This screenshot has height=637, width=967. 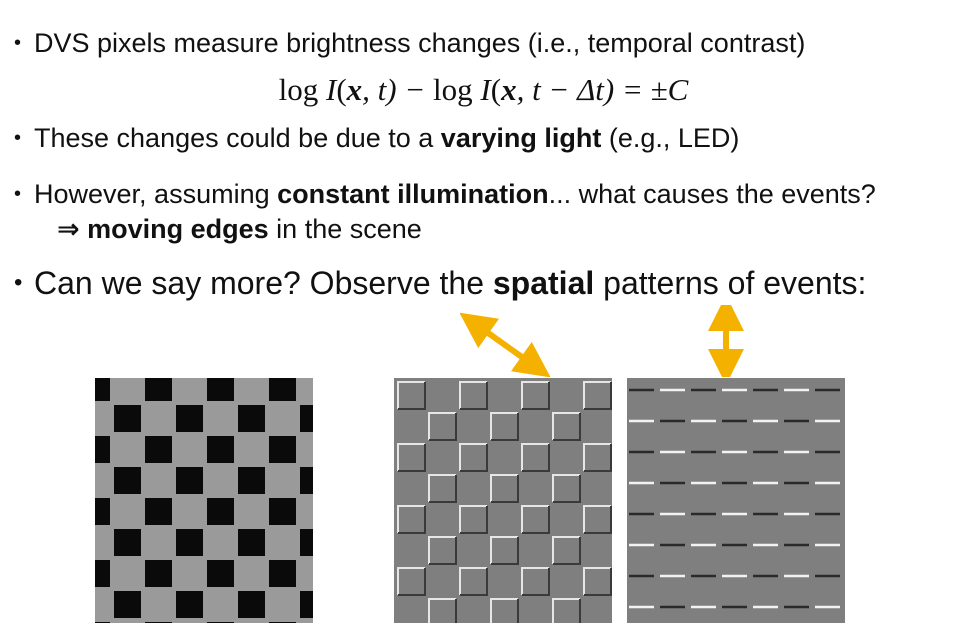 I want to click on diagonal-arrow-icon, so click(x=505, y=344).